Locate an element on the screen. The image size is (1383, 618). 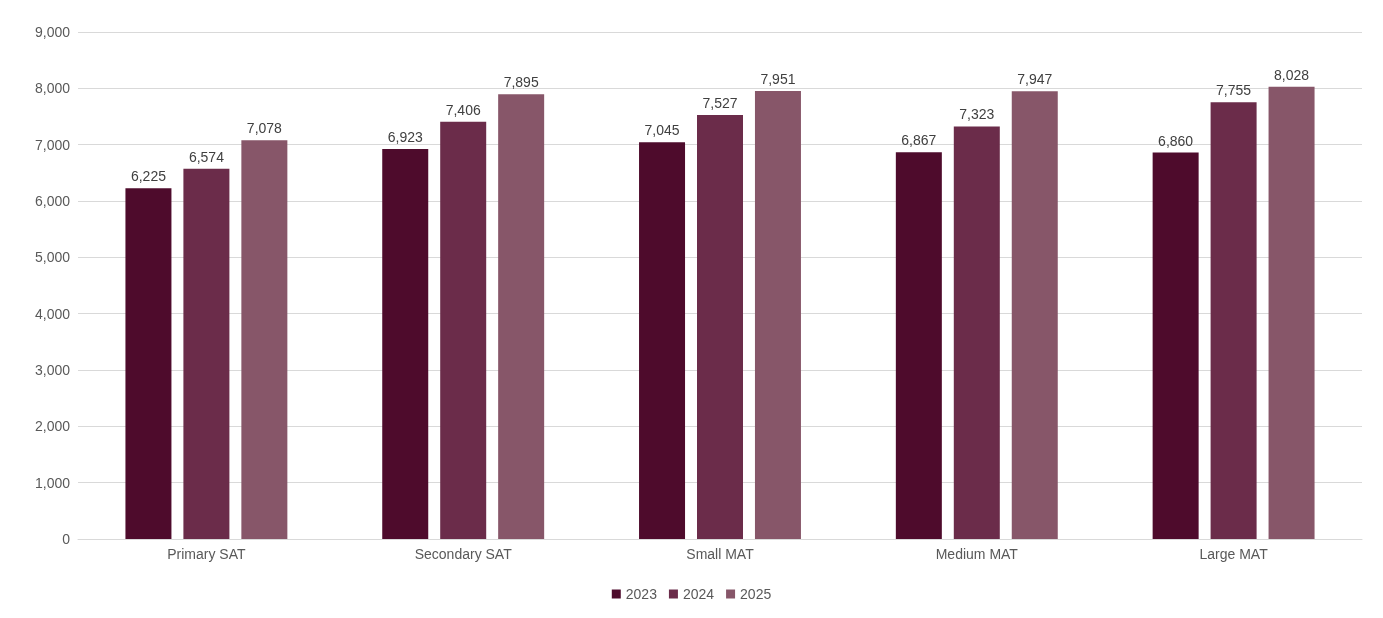
data-label: 7,527 is located at coordinates (720, 102).